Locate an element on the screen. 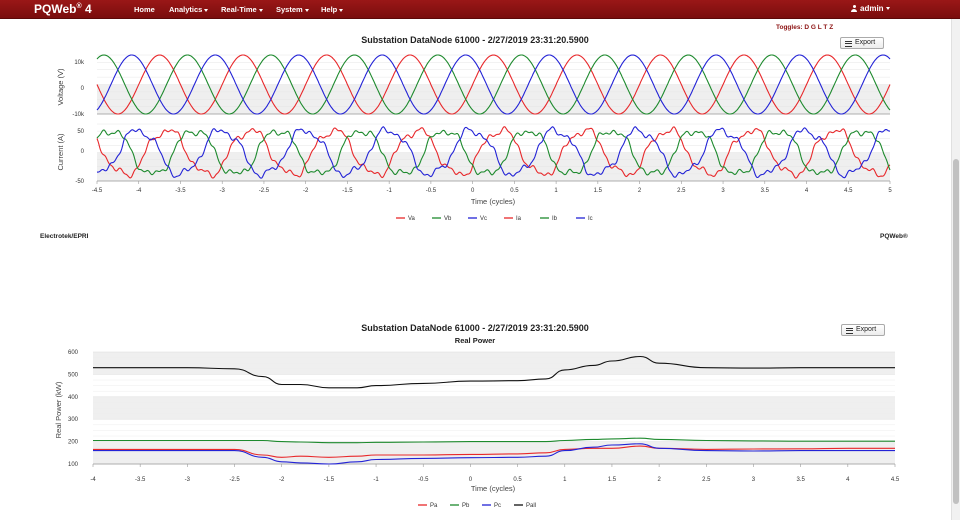  nav-realtime-dropdown: Real-Time is located at coordinates (242, 9).